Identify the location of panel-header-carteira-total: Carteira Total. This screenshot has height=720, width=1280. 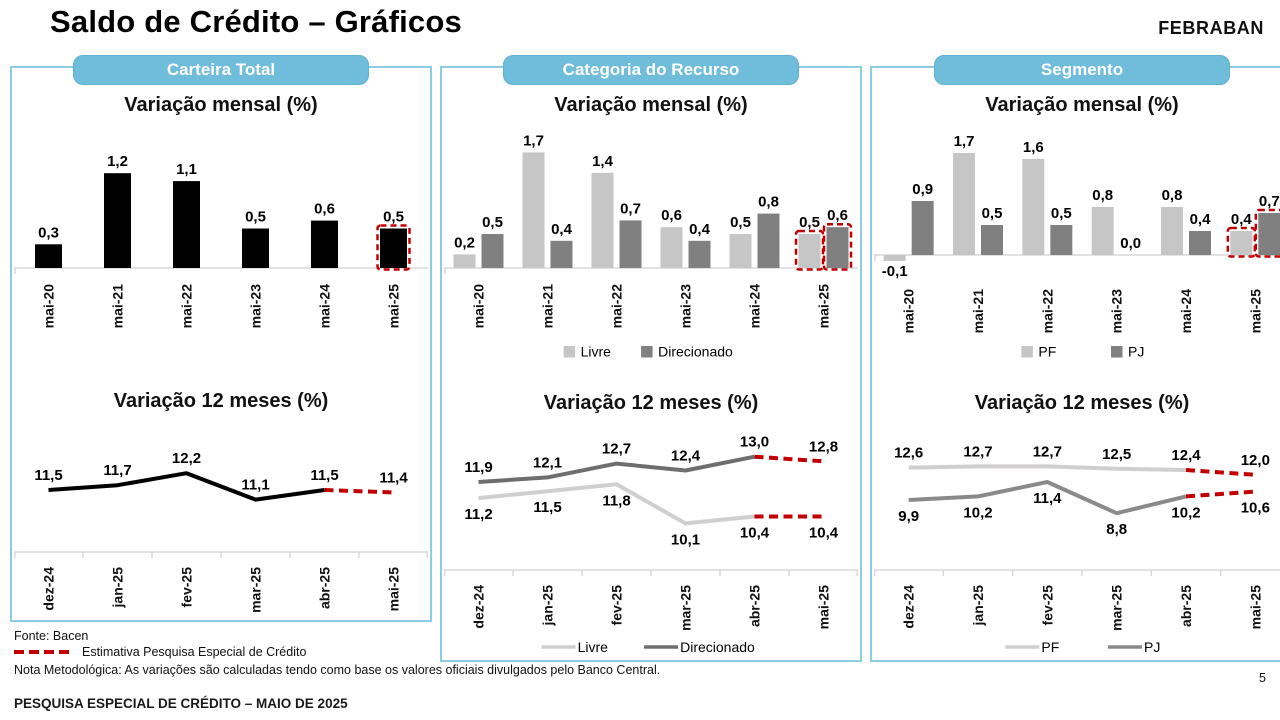
(221, 70).